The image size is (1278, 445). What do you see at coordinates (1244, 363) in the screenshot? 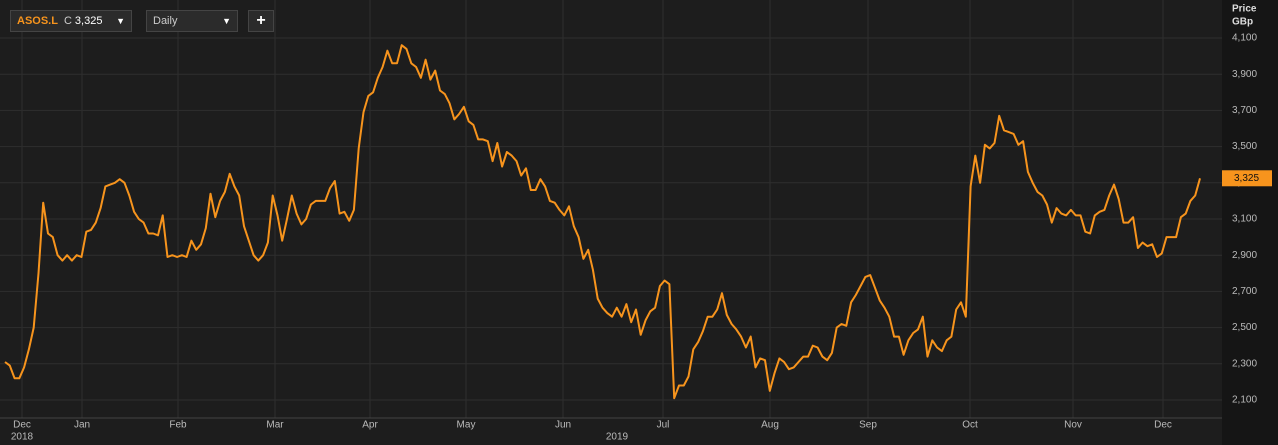
I see `y-tick-label: 2,300` at bounding box center [1244, 363].